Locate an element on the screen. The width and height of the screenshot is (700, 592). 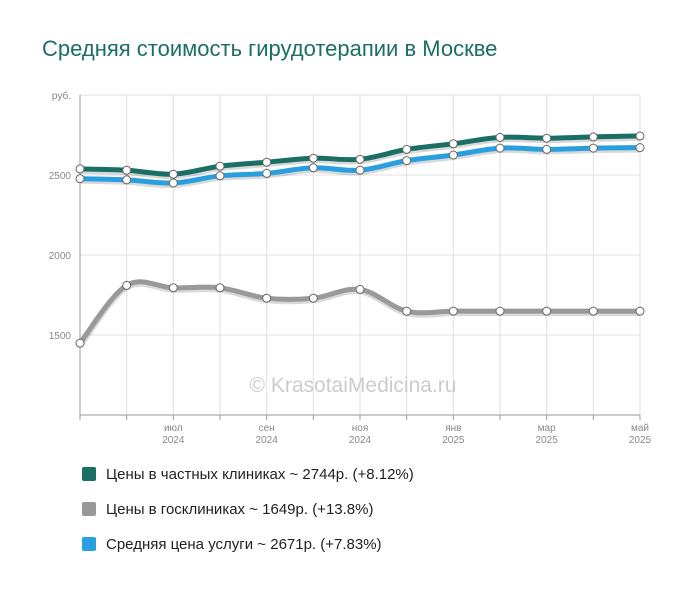
x-tick-label-month: июл is located at coordinates (173, 428).